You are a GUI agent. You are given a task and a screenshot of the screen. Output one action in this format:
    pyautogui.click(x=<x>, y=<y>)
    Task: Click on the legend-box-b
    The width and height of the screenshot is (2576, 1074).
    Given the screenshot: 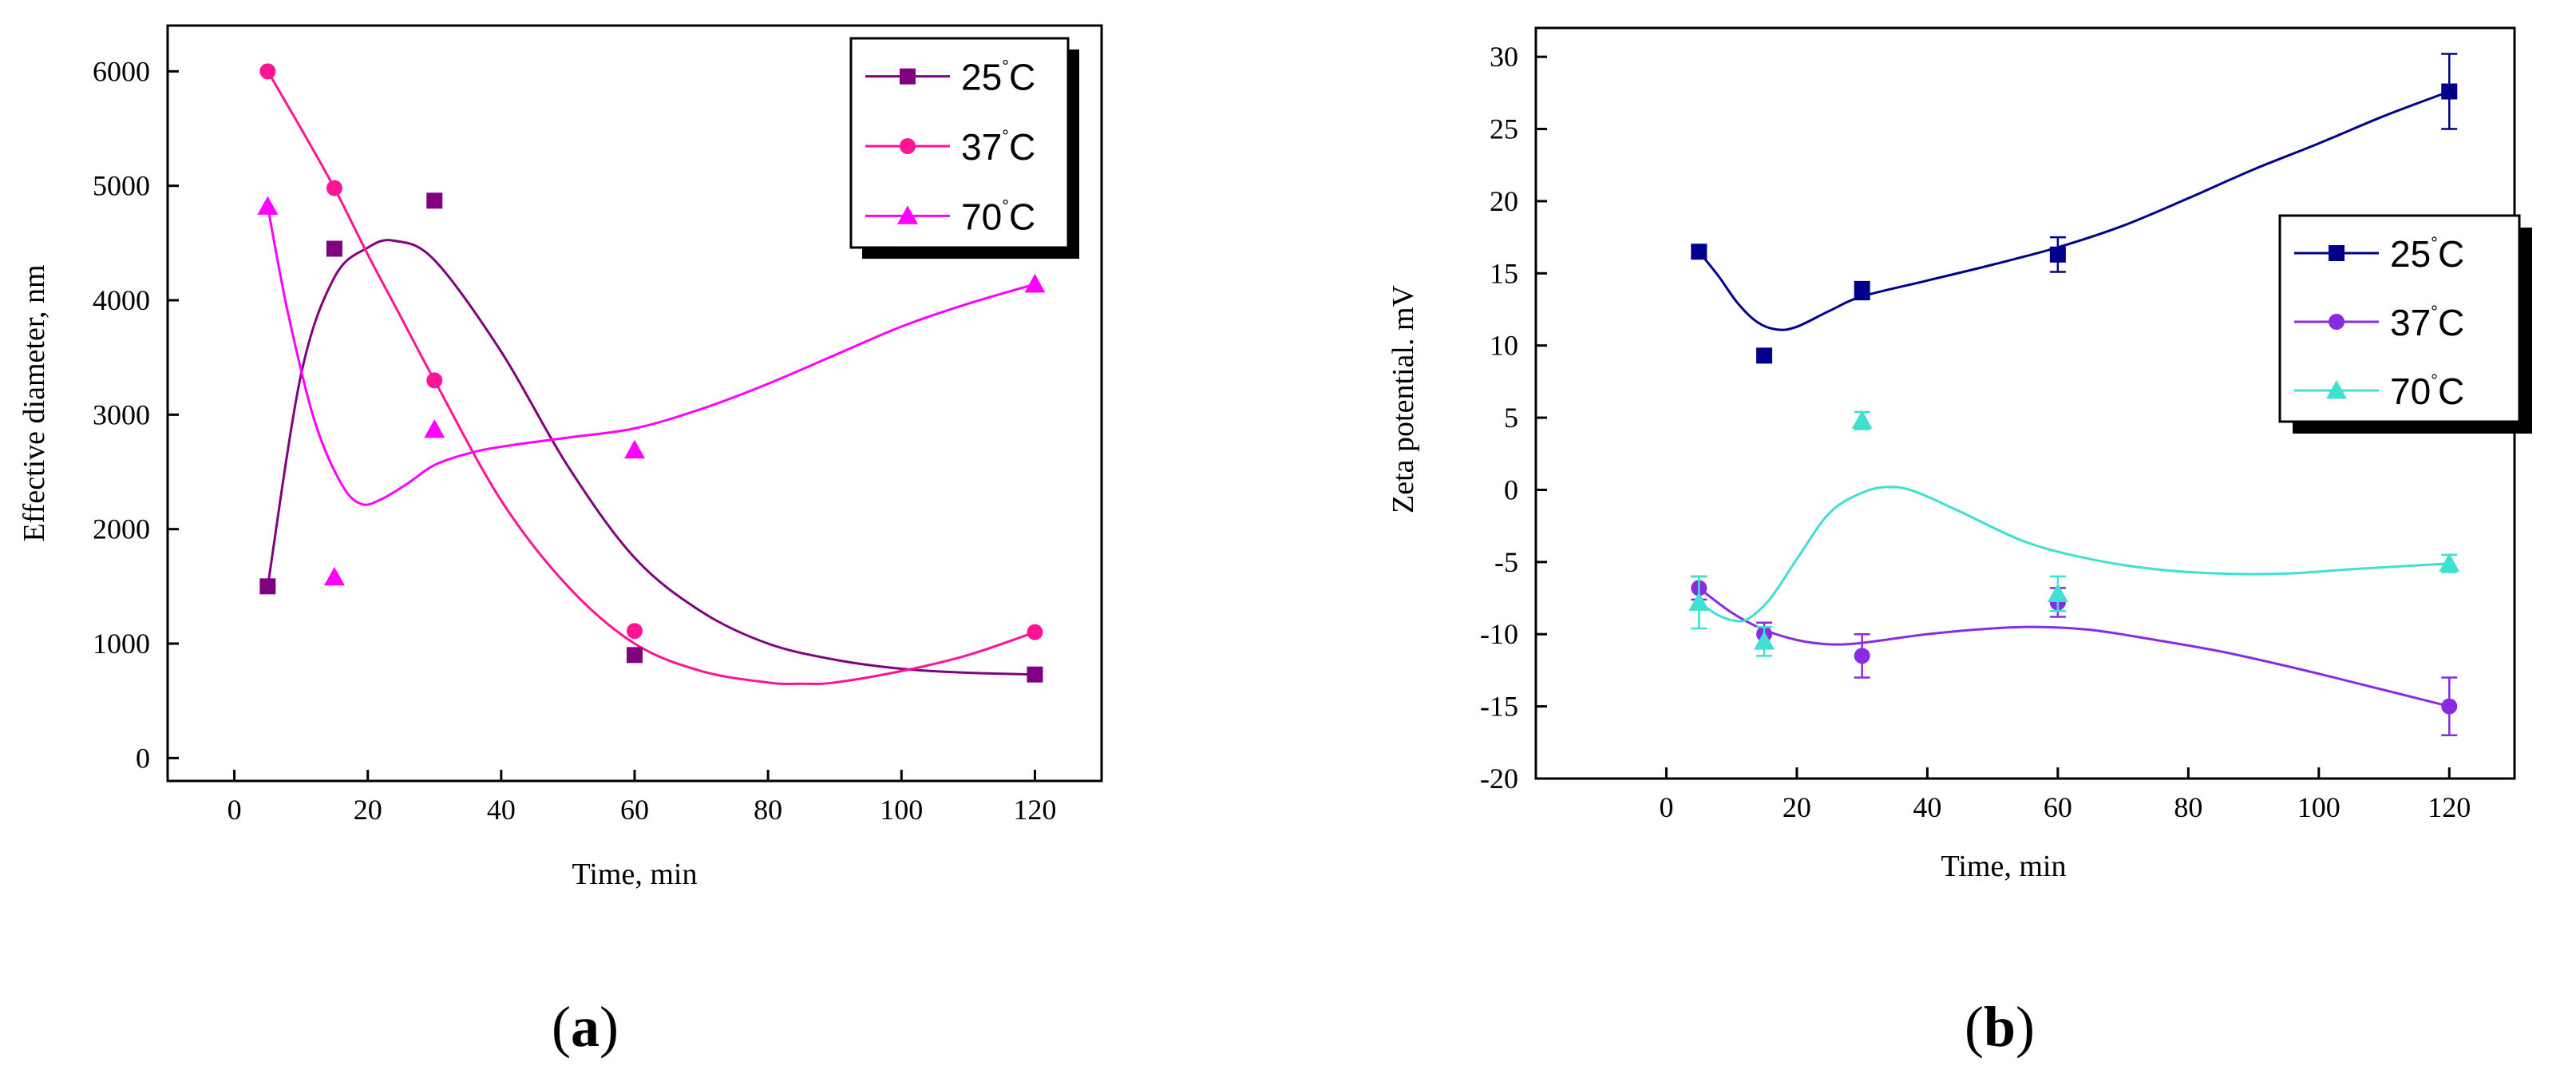 What is the action you would take?
    pyautogui.click(x=2400, y=318)
    